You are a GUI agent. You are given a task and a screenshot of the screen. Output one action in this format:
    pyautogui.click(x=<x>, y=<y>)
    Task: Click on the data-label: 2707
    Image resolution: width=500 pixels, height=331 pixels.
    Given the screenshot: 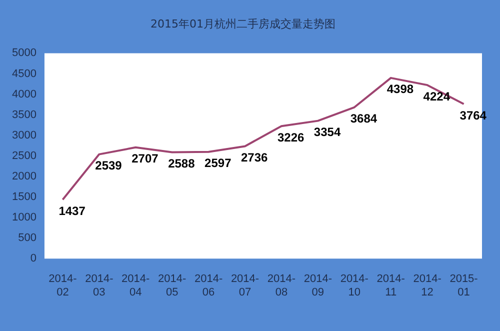 What is the action you would take?
    pyautogui.click(x=145, y=159)
    